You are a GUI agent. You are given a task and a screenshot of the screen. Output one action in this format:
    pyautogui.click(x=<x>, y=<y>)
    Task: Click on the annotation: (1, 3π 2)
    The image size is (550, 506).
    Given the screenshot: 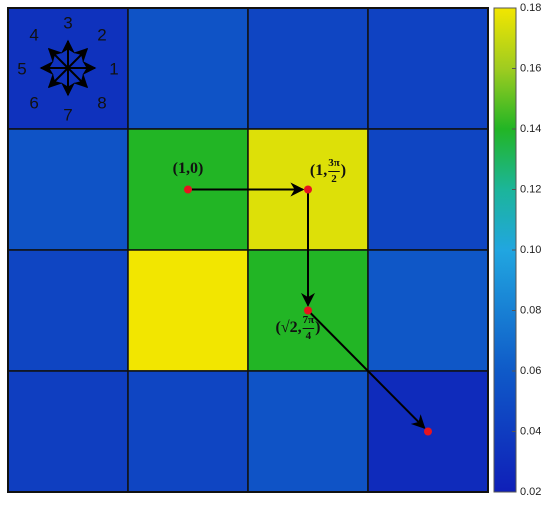 What is the action you would take?
    pyautogui.click(x=328, y=171)
    